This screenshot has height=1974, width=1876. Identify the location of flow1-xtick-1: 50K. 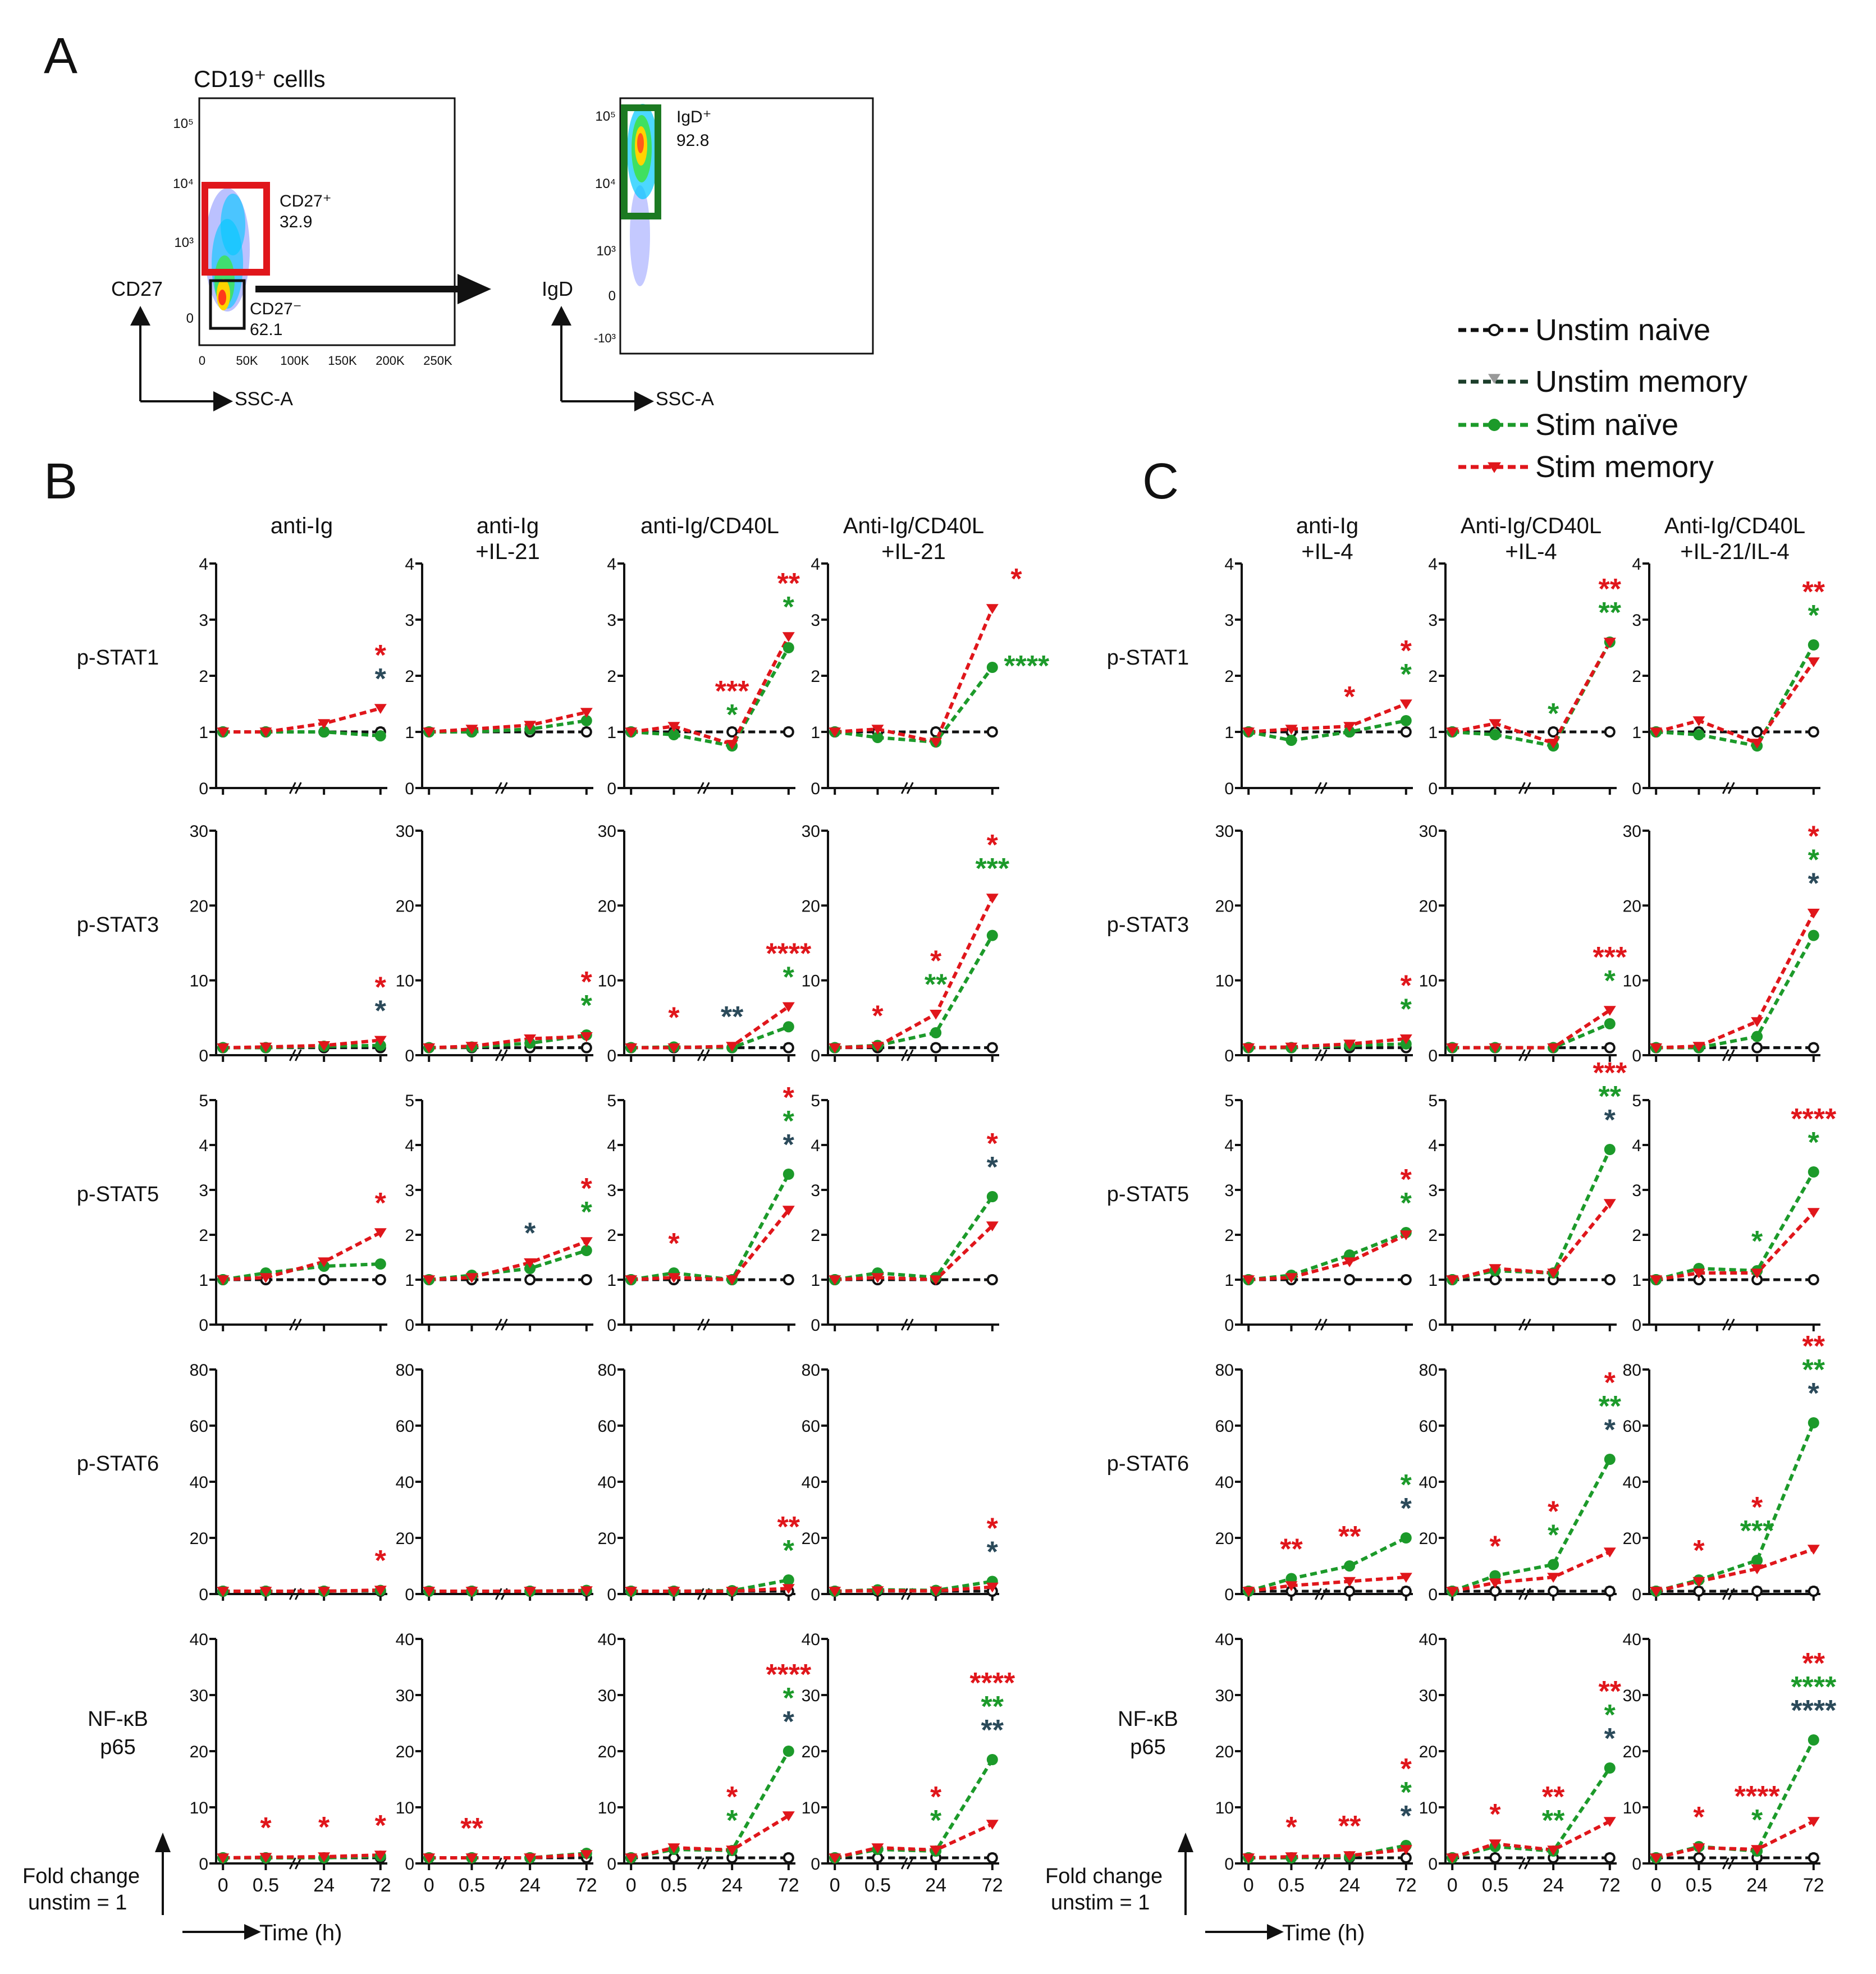
(247, 361).